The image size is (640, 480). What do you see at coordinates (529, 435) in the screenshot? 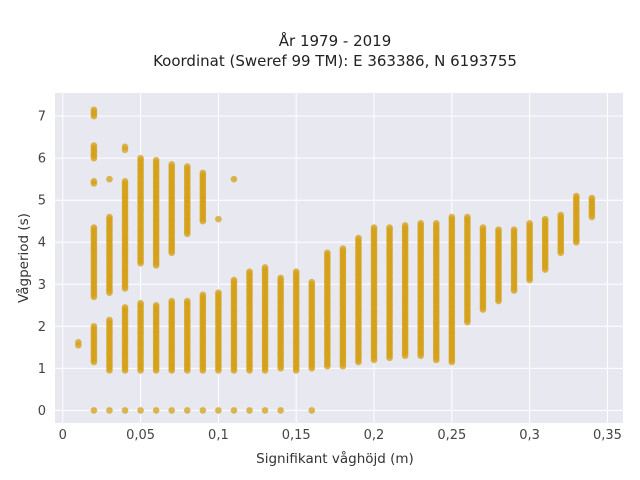
I see `x-tick-label: 0,3` at bounding box center [529, 435].